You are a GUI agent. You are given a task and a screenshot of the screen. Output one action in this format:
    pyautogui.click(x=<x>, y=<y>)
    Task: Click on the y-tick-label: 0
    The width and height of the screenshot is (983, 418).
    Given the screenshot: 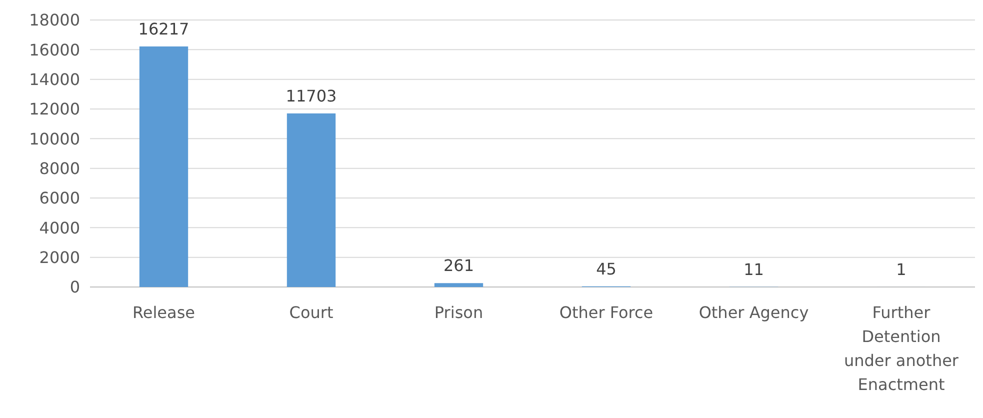 What is the action you would take?
    pyautogui.click(x=75, y=287)
    